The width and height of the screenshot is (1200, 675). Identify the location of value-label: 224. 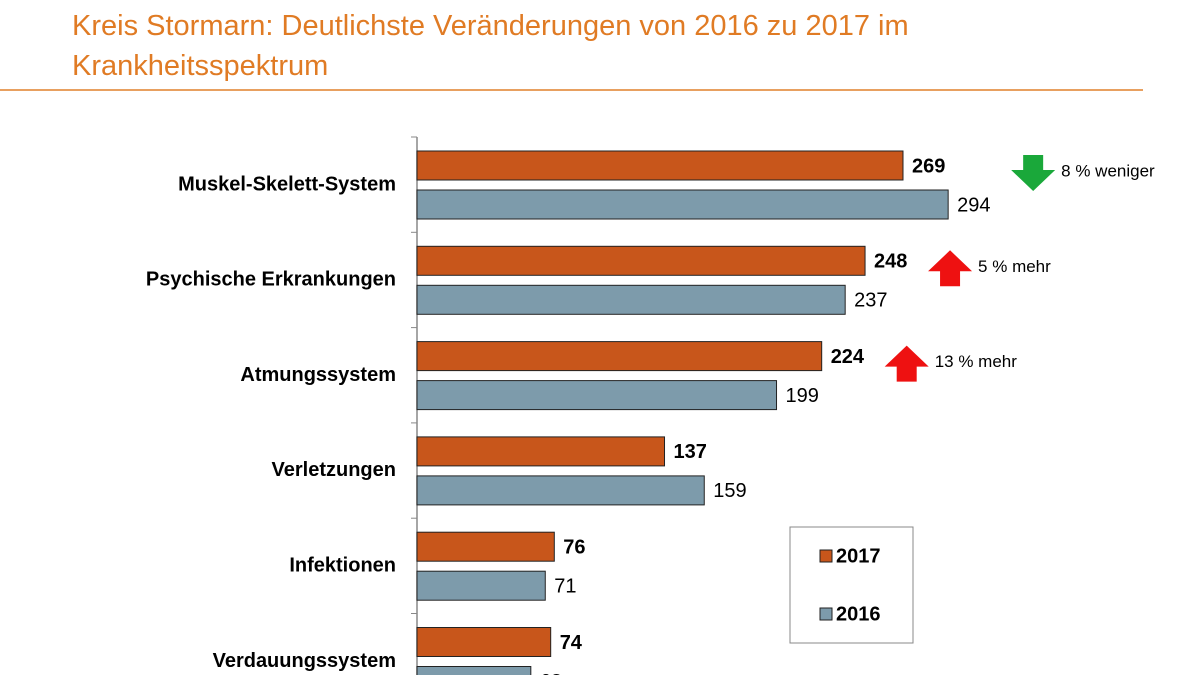
(848, 357).